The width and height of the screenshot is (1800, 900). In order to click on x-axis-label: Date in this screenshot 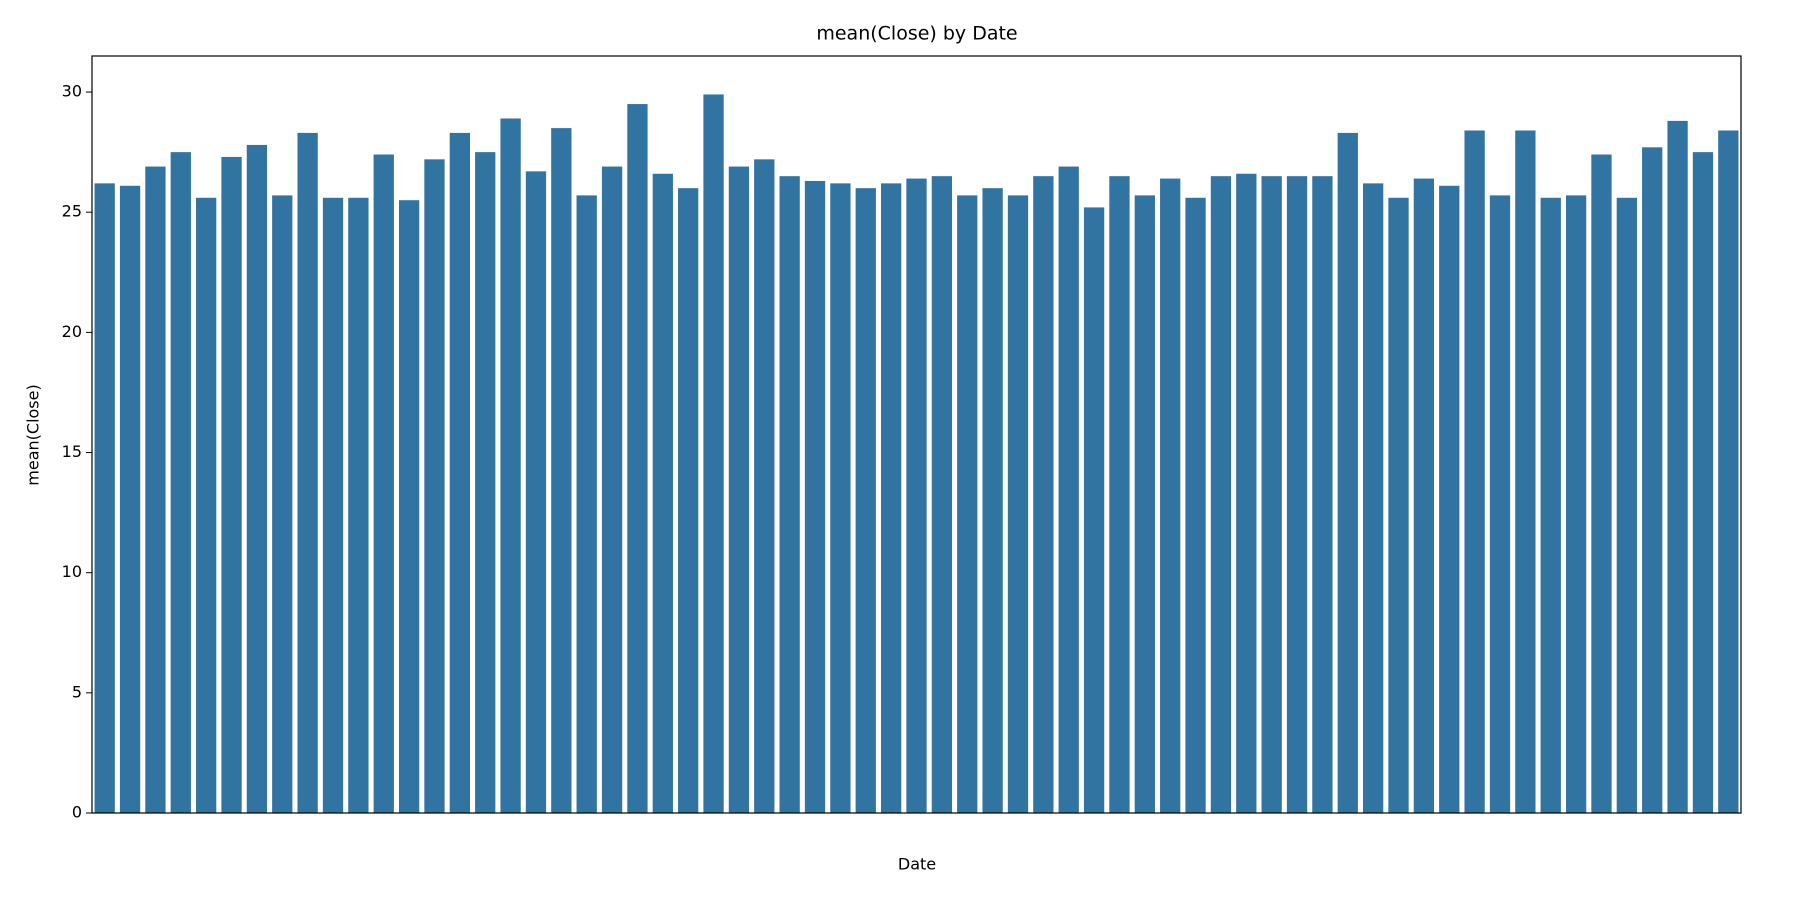, I will do `click(917, 864)`.